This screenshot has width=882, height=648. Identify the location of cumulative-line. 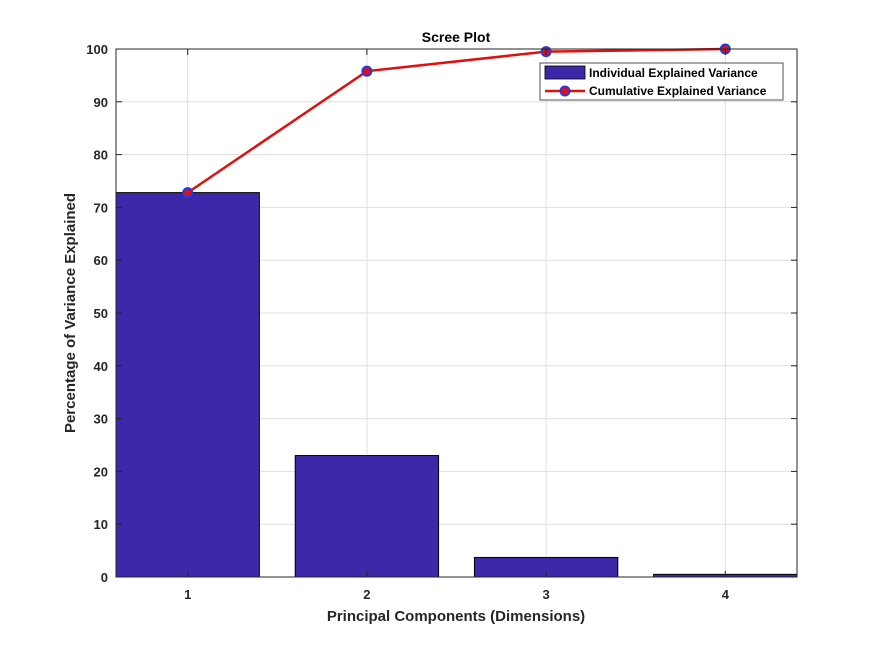
(456, 120).